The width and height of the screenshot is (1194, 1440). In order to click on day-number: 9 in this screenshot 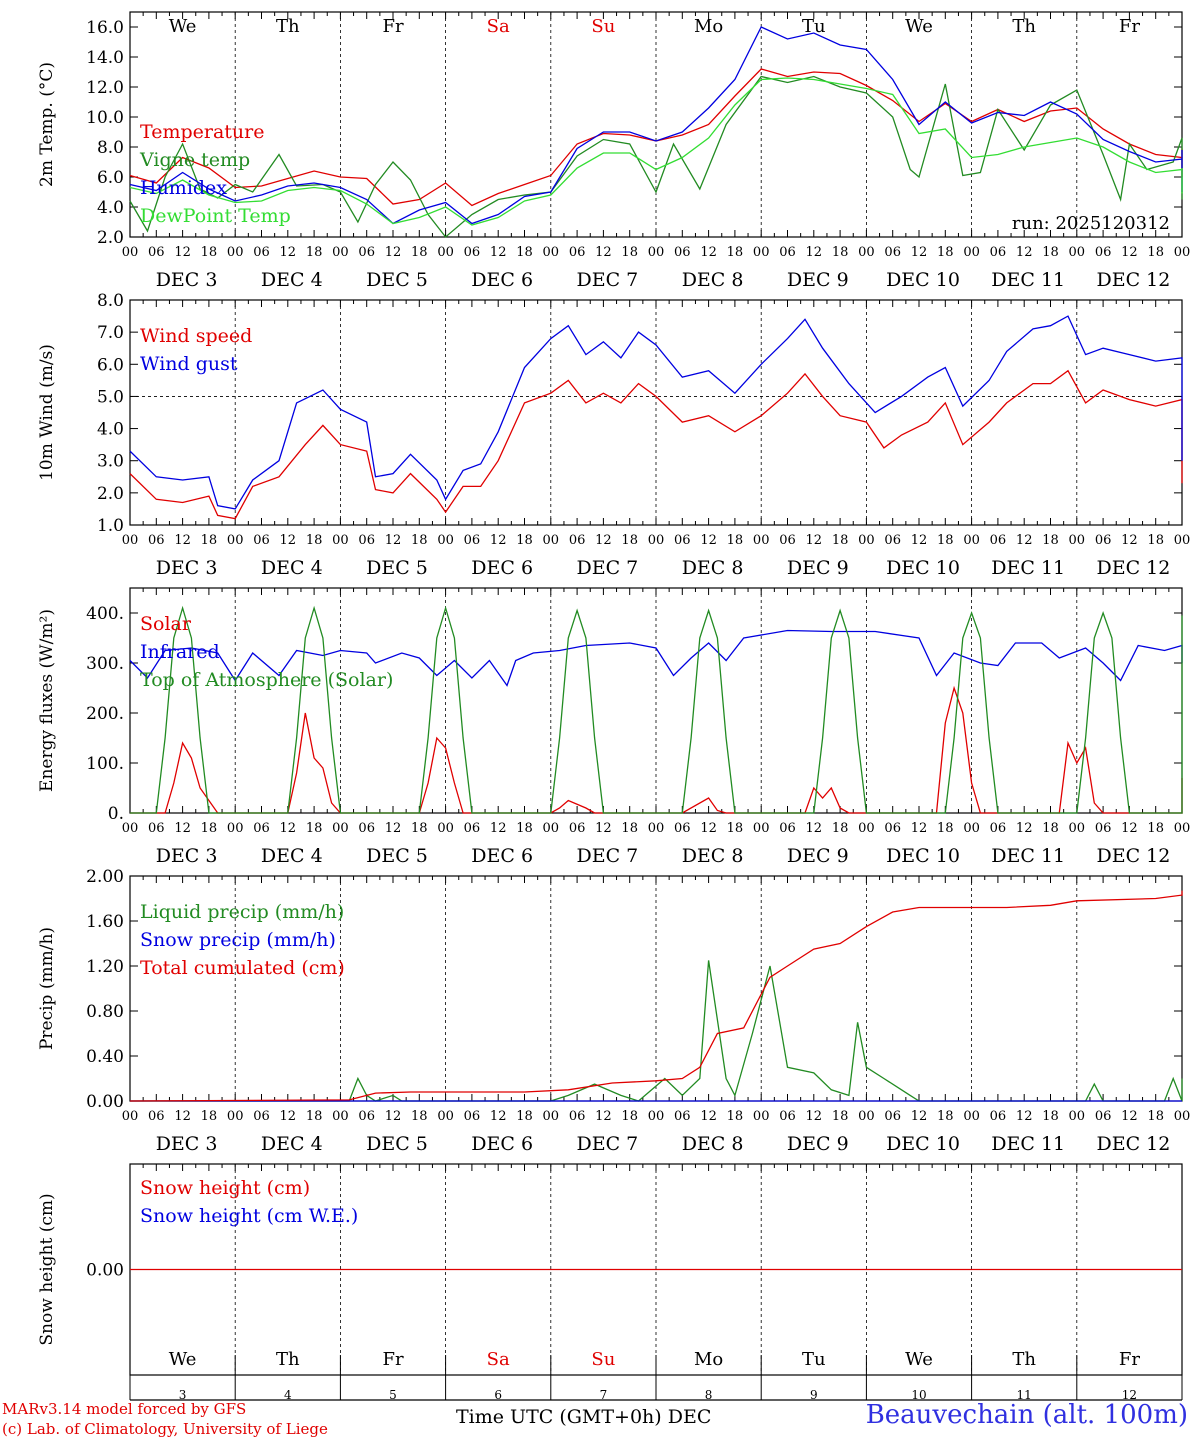, I will do `click(814, 1395)`.